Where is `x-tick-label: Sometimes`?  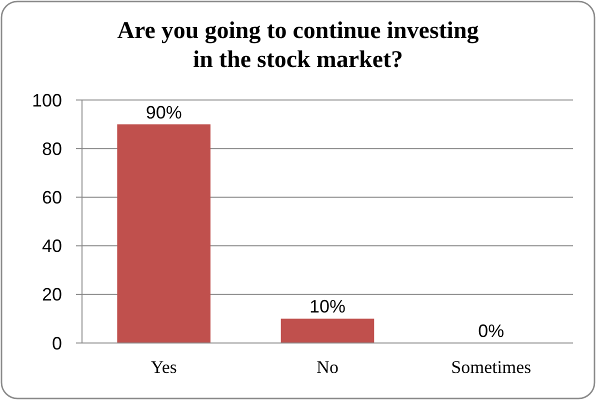
x-tick-label: Sometimes is located at coordinates (491, 367).